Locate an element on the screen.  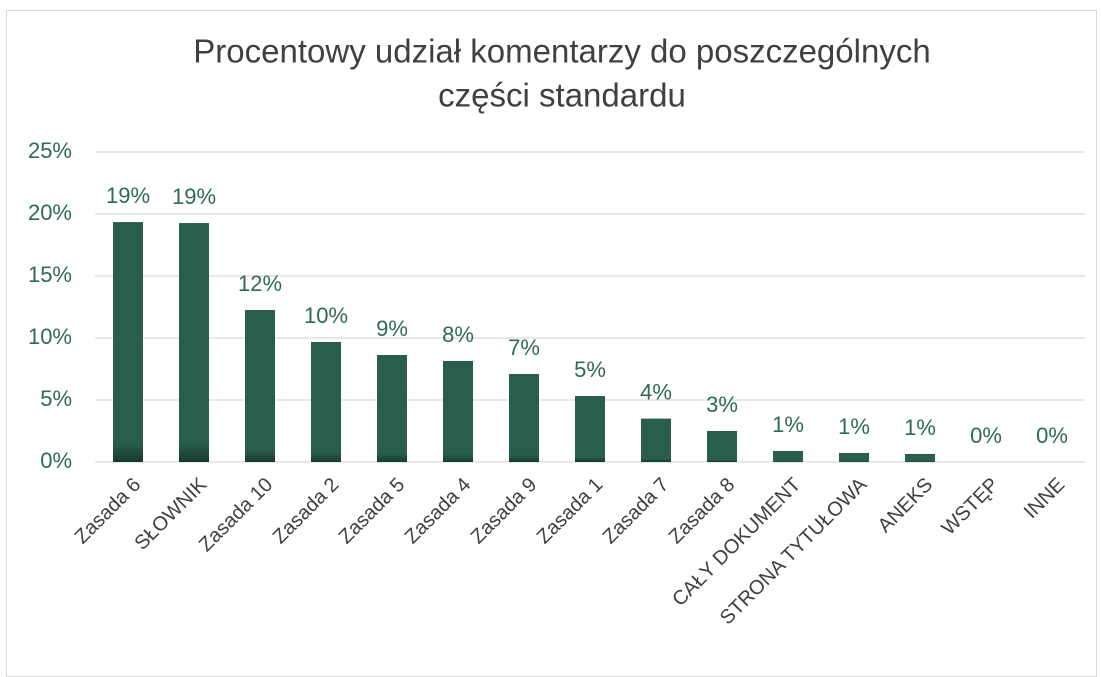
x-tick-label: Zasada 7 is located at coordinates (636, 511).